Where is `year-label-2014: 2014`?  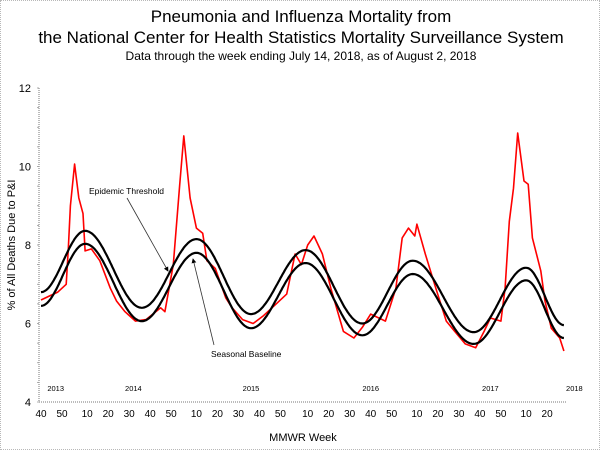
year-label-2014: 2014 is located at coordinates (133, 388).